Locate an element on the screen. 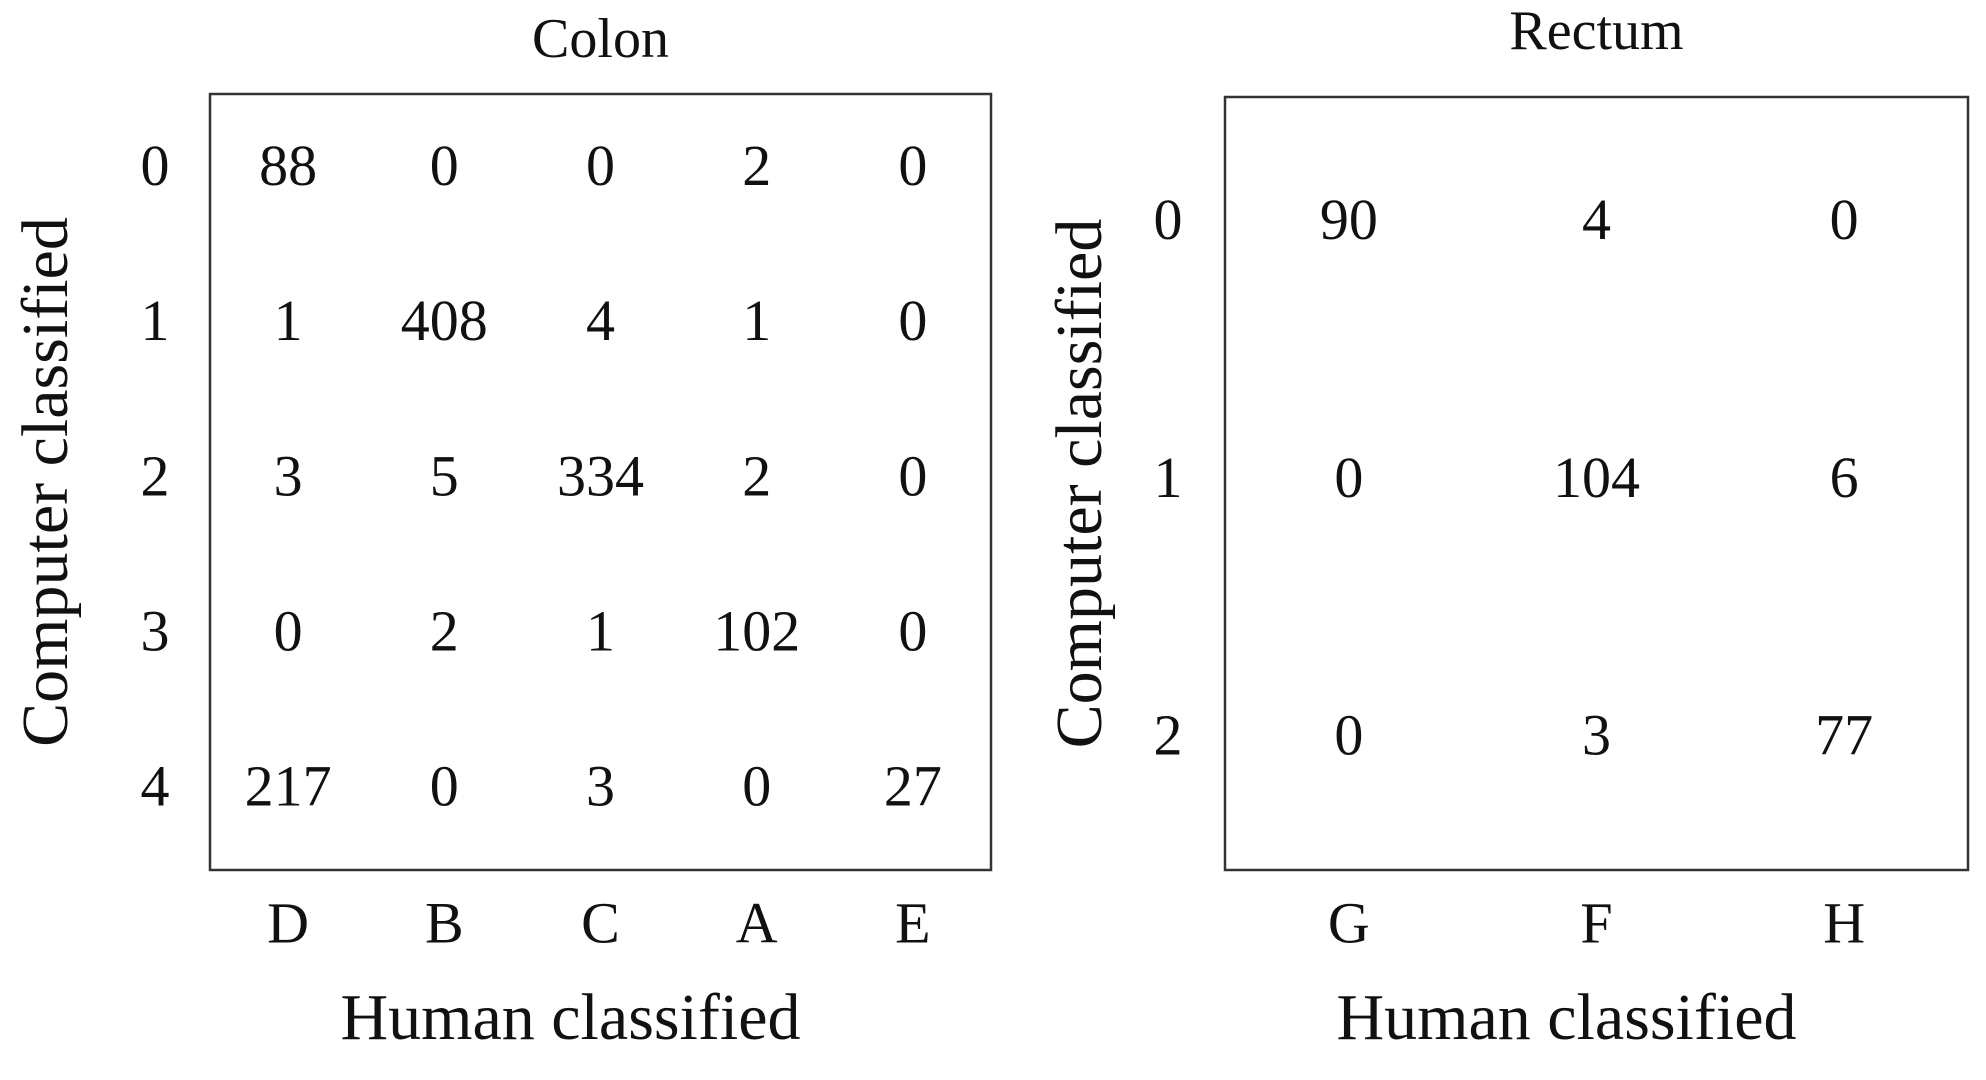 The height and width of the screenshot is (1080, 1986). panel-title: Rectum is located at coordinates (1596, 31).